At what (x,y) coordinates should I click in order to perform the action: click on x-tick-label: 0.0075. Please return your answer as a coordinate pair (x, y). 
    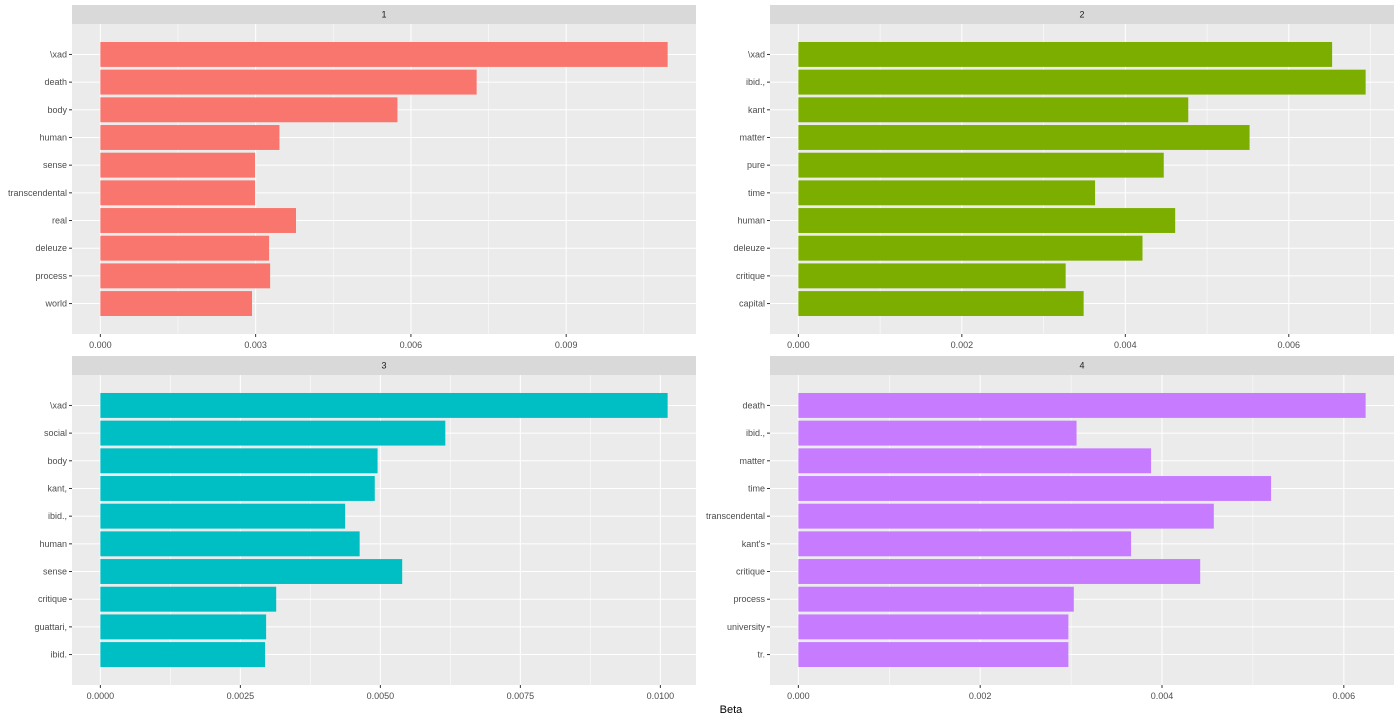
    Looking at the image, I should click on (521, 696).